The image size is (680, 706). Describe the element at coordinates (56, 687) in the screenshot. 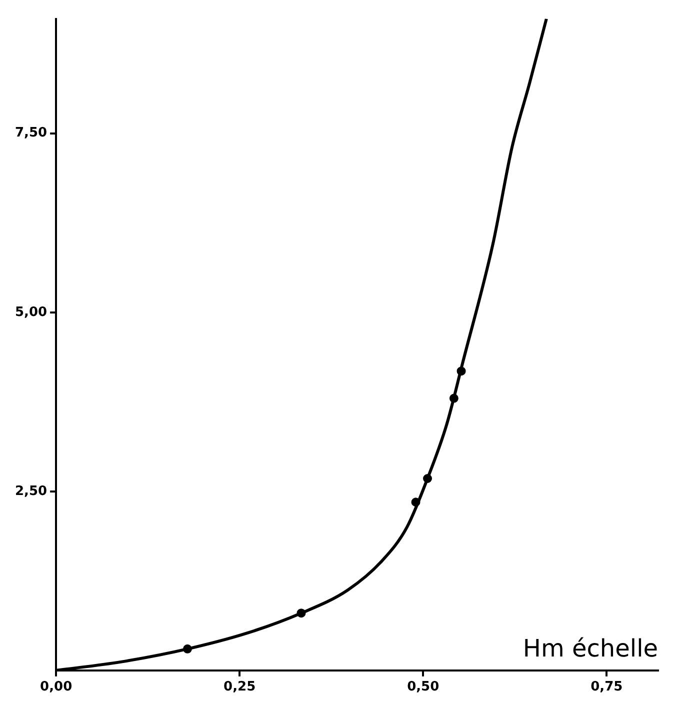

I see `x-tick-label: 0,00` at that location.